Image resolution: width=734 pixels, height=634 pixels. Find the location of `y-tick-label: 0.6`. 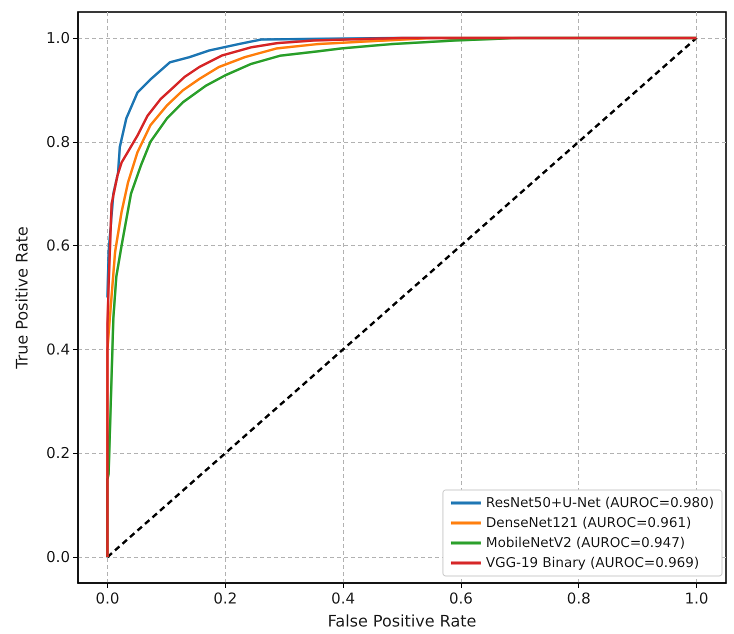

y-tick-label: 0.6 is located at coordinates (58, 245).